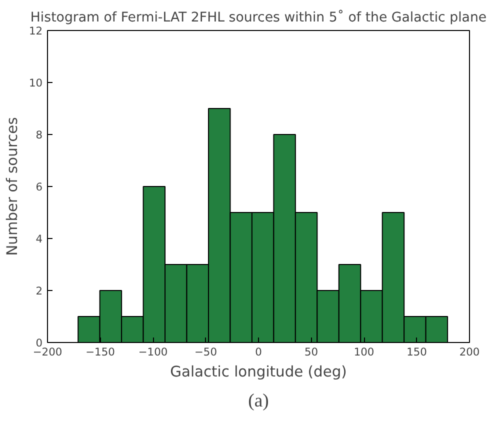 The height and width of the screenshot is (427, 499). What do you see at coordinates (39, 187) in the screenshot?
I see `y-tick-label: 6` at bounding box center [39, 187].